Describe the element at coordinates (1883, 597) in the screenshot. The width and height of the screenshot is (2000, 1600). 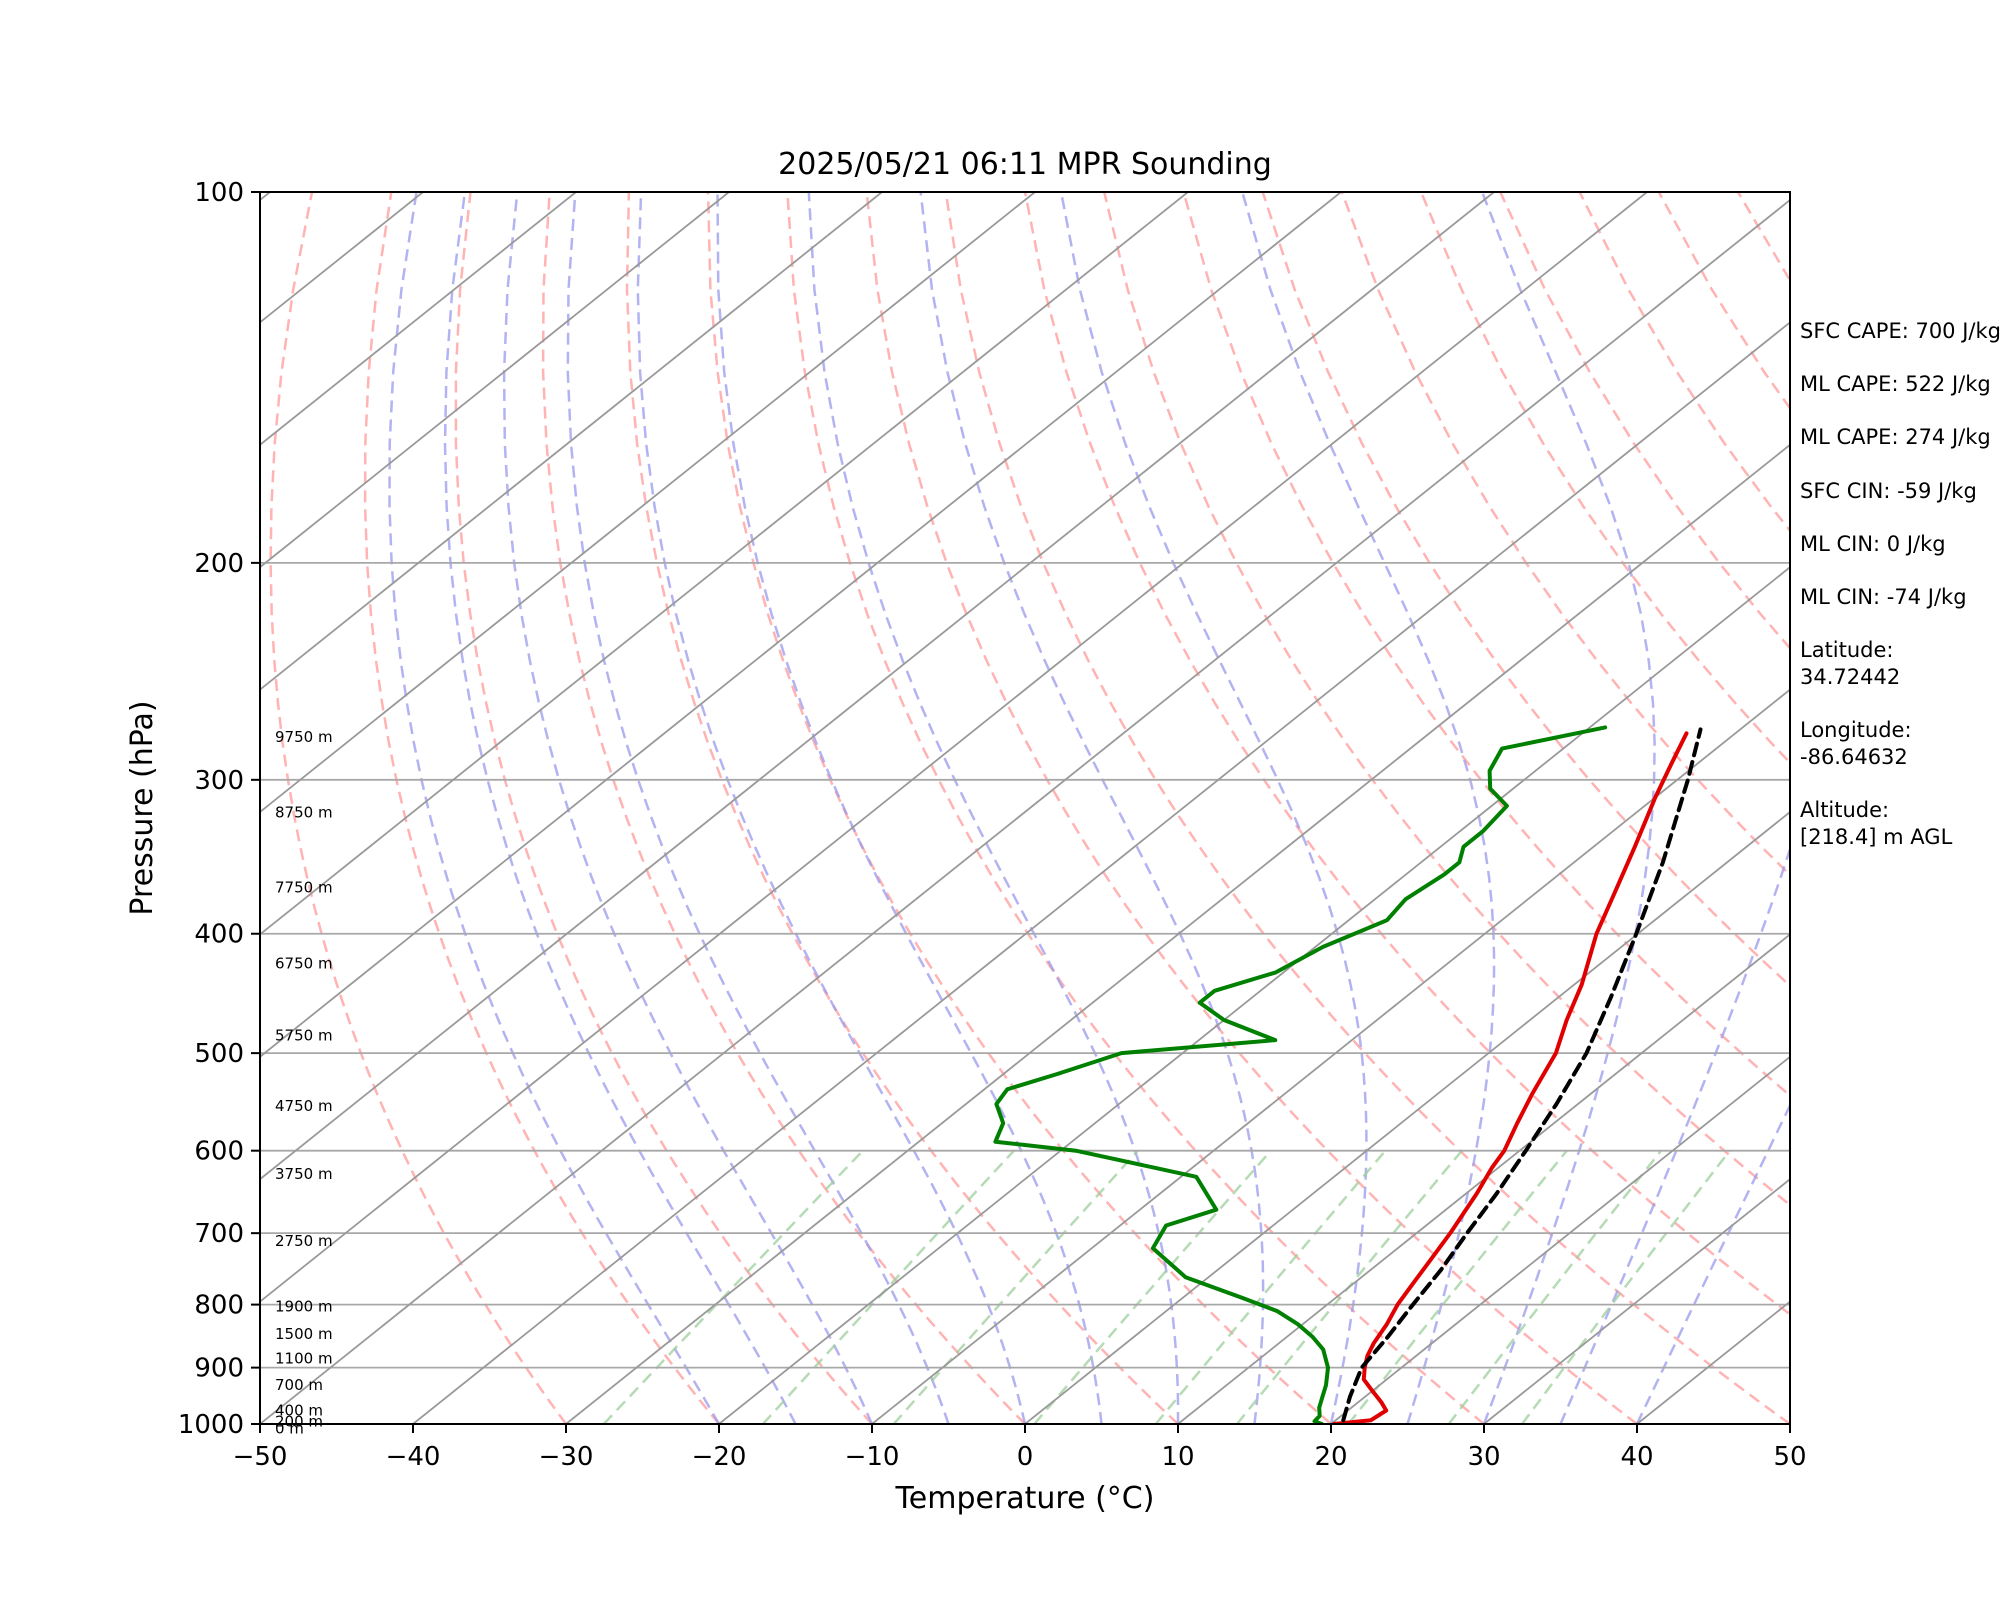
I see `ml-cin-text-2: ML CIN: -74 J/kg` at that location.